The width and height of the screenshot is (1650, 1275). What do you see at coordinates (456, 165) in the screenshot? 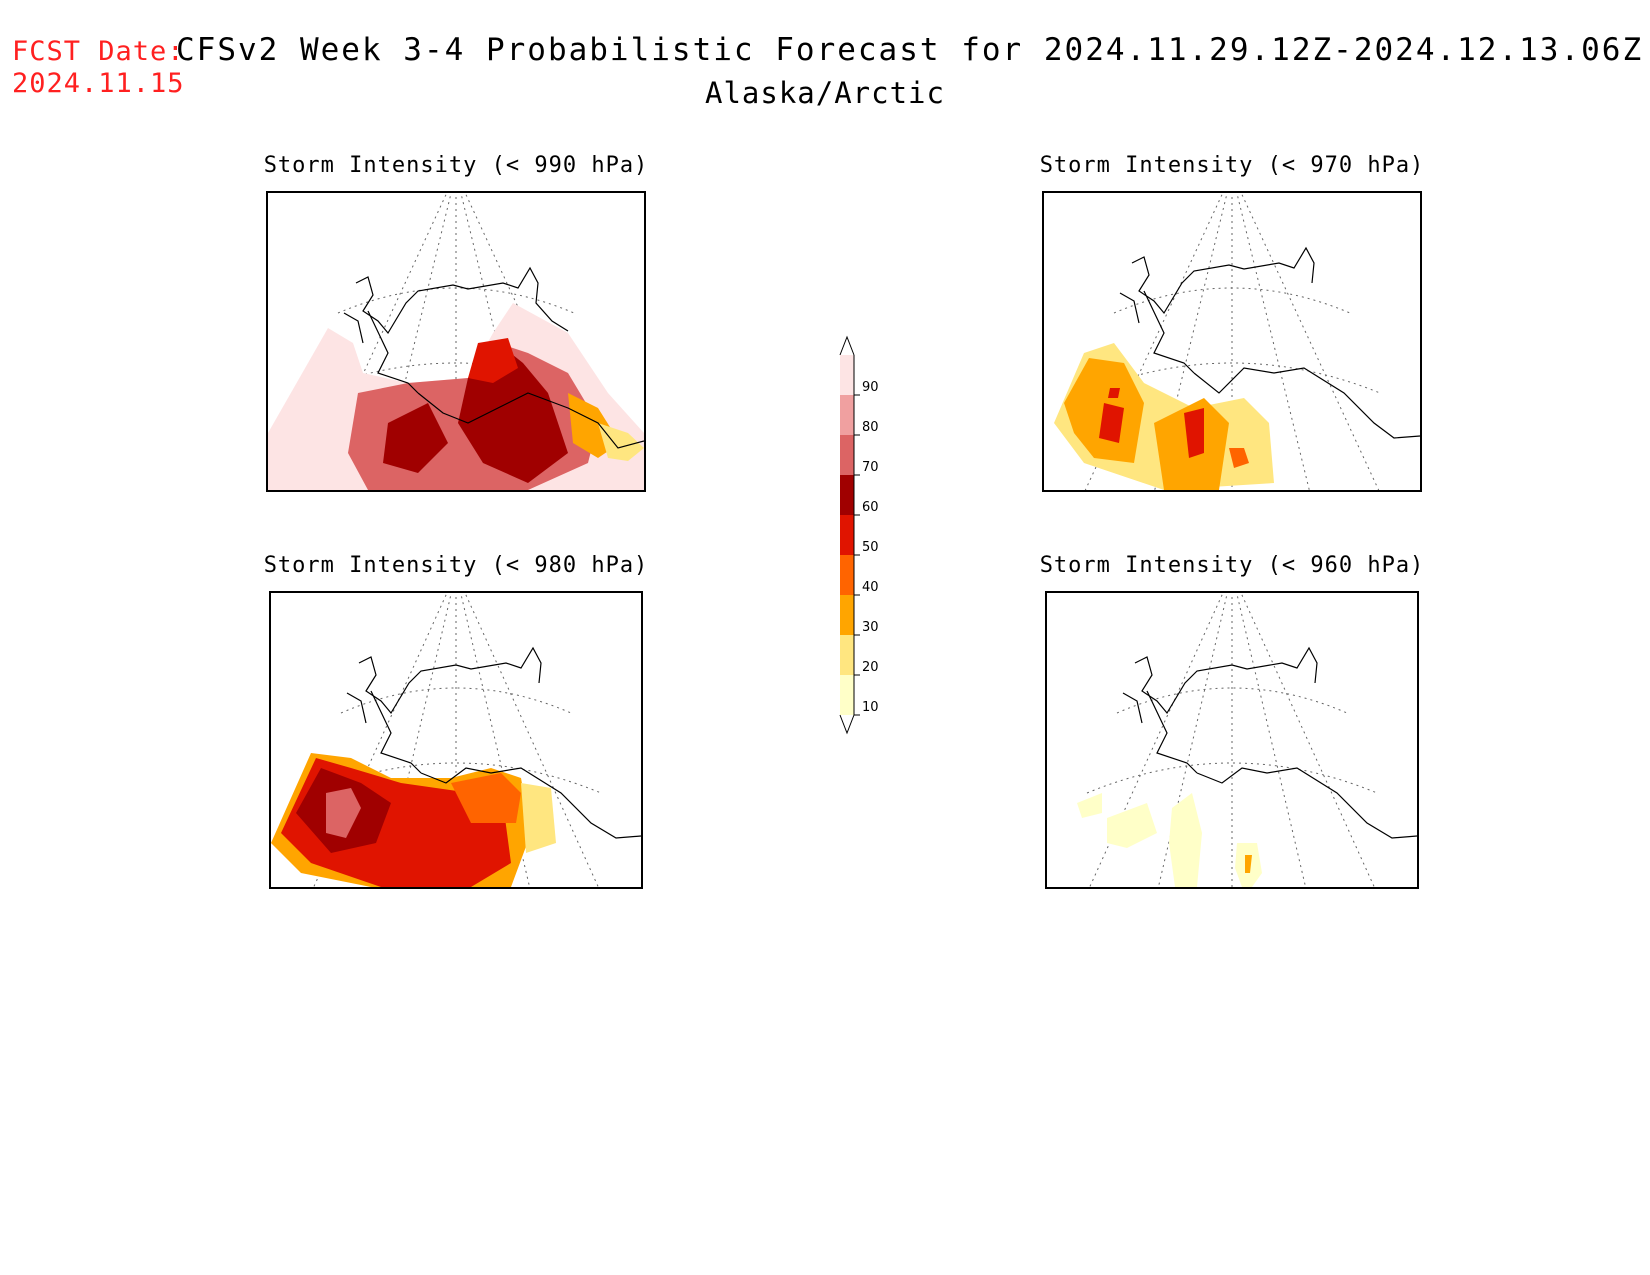
I see `panel-title-990: Storm Intensity (< 990 hPa)` at bounding box center [456, 165].